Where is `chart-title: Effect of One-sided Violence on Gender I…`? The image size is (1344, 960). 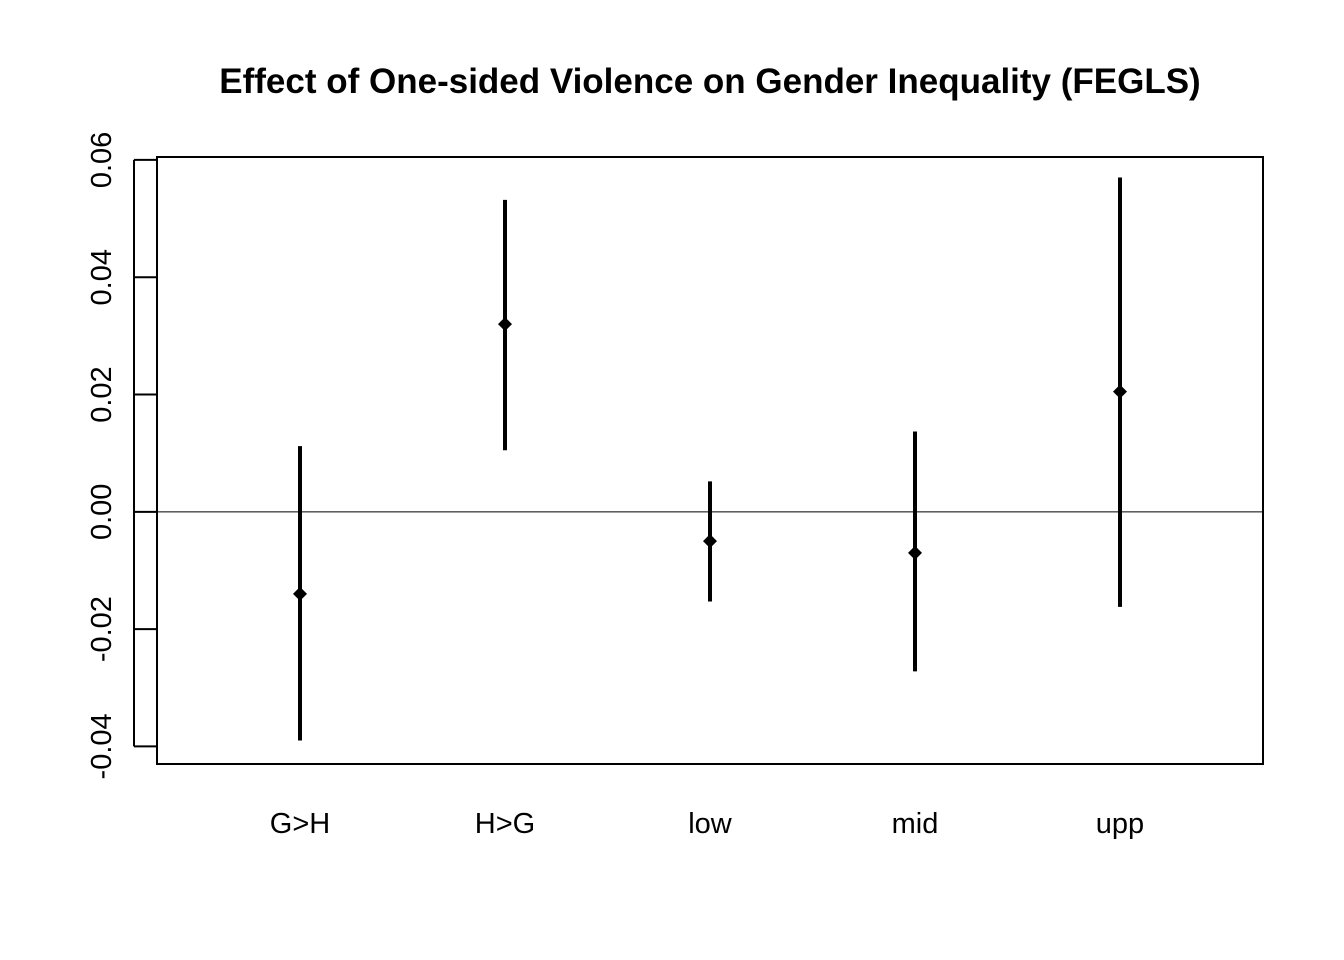 chart-title: Effect of One-sided Violence on Gender I… is located at coordinates (709, 81).